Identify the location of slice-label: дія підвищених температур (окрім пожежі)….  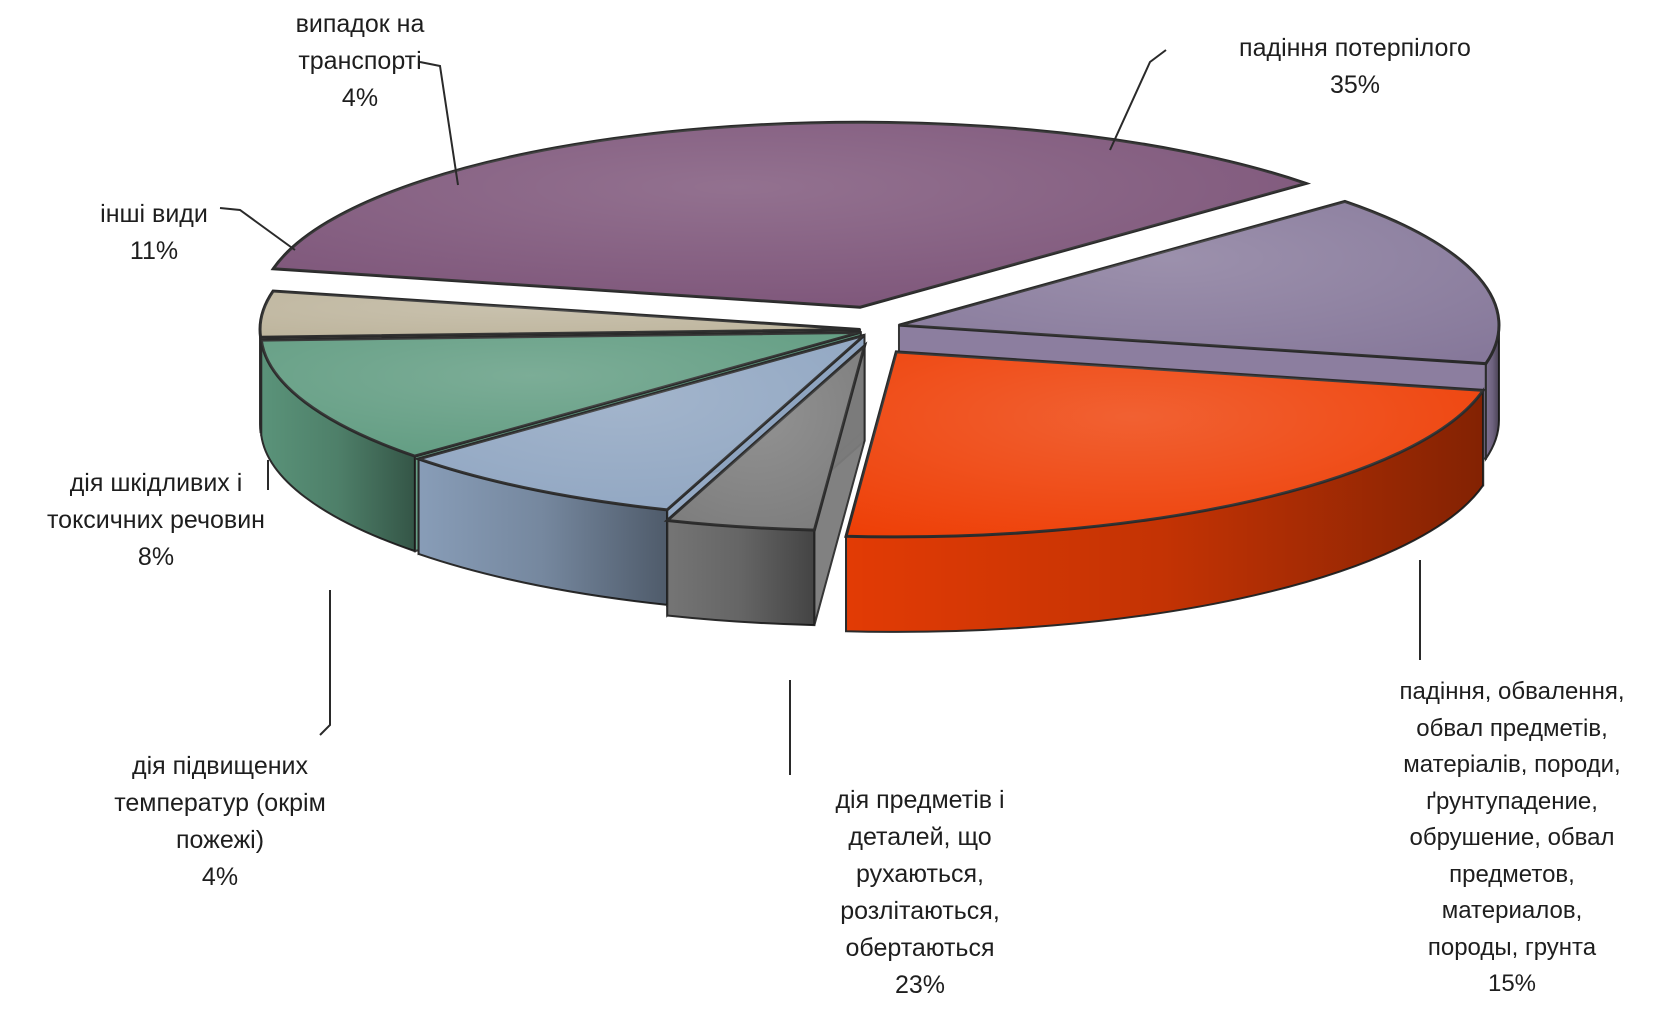
(220, 822).